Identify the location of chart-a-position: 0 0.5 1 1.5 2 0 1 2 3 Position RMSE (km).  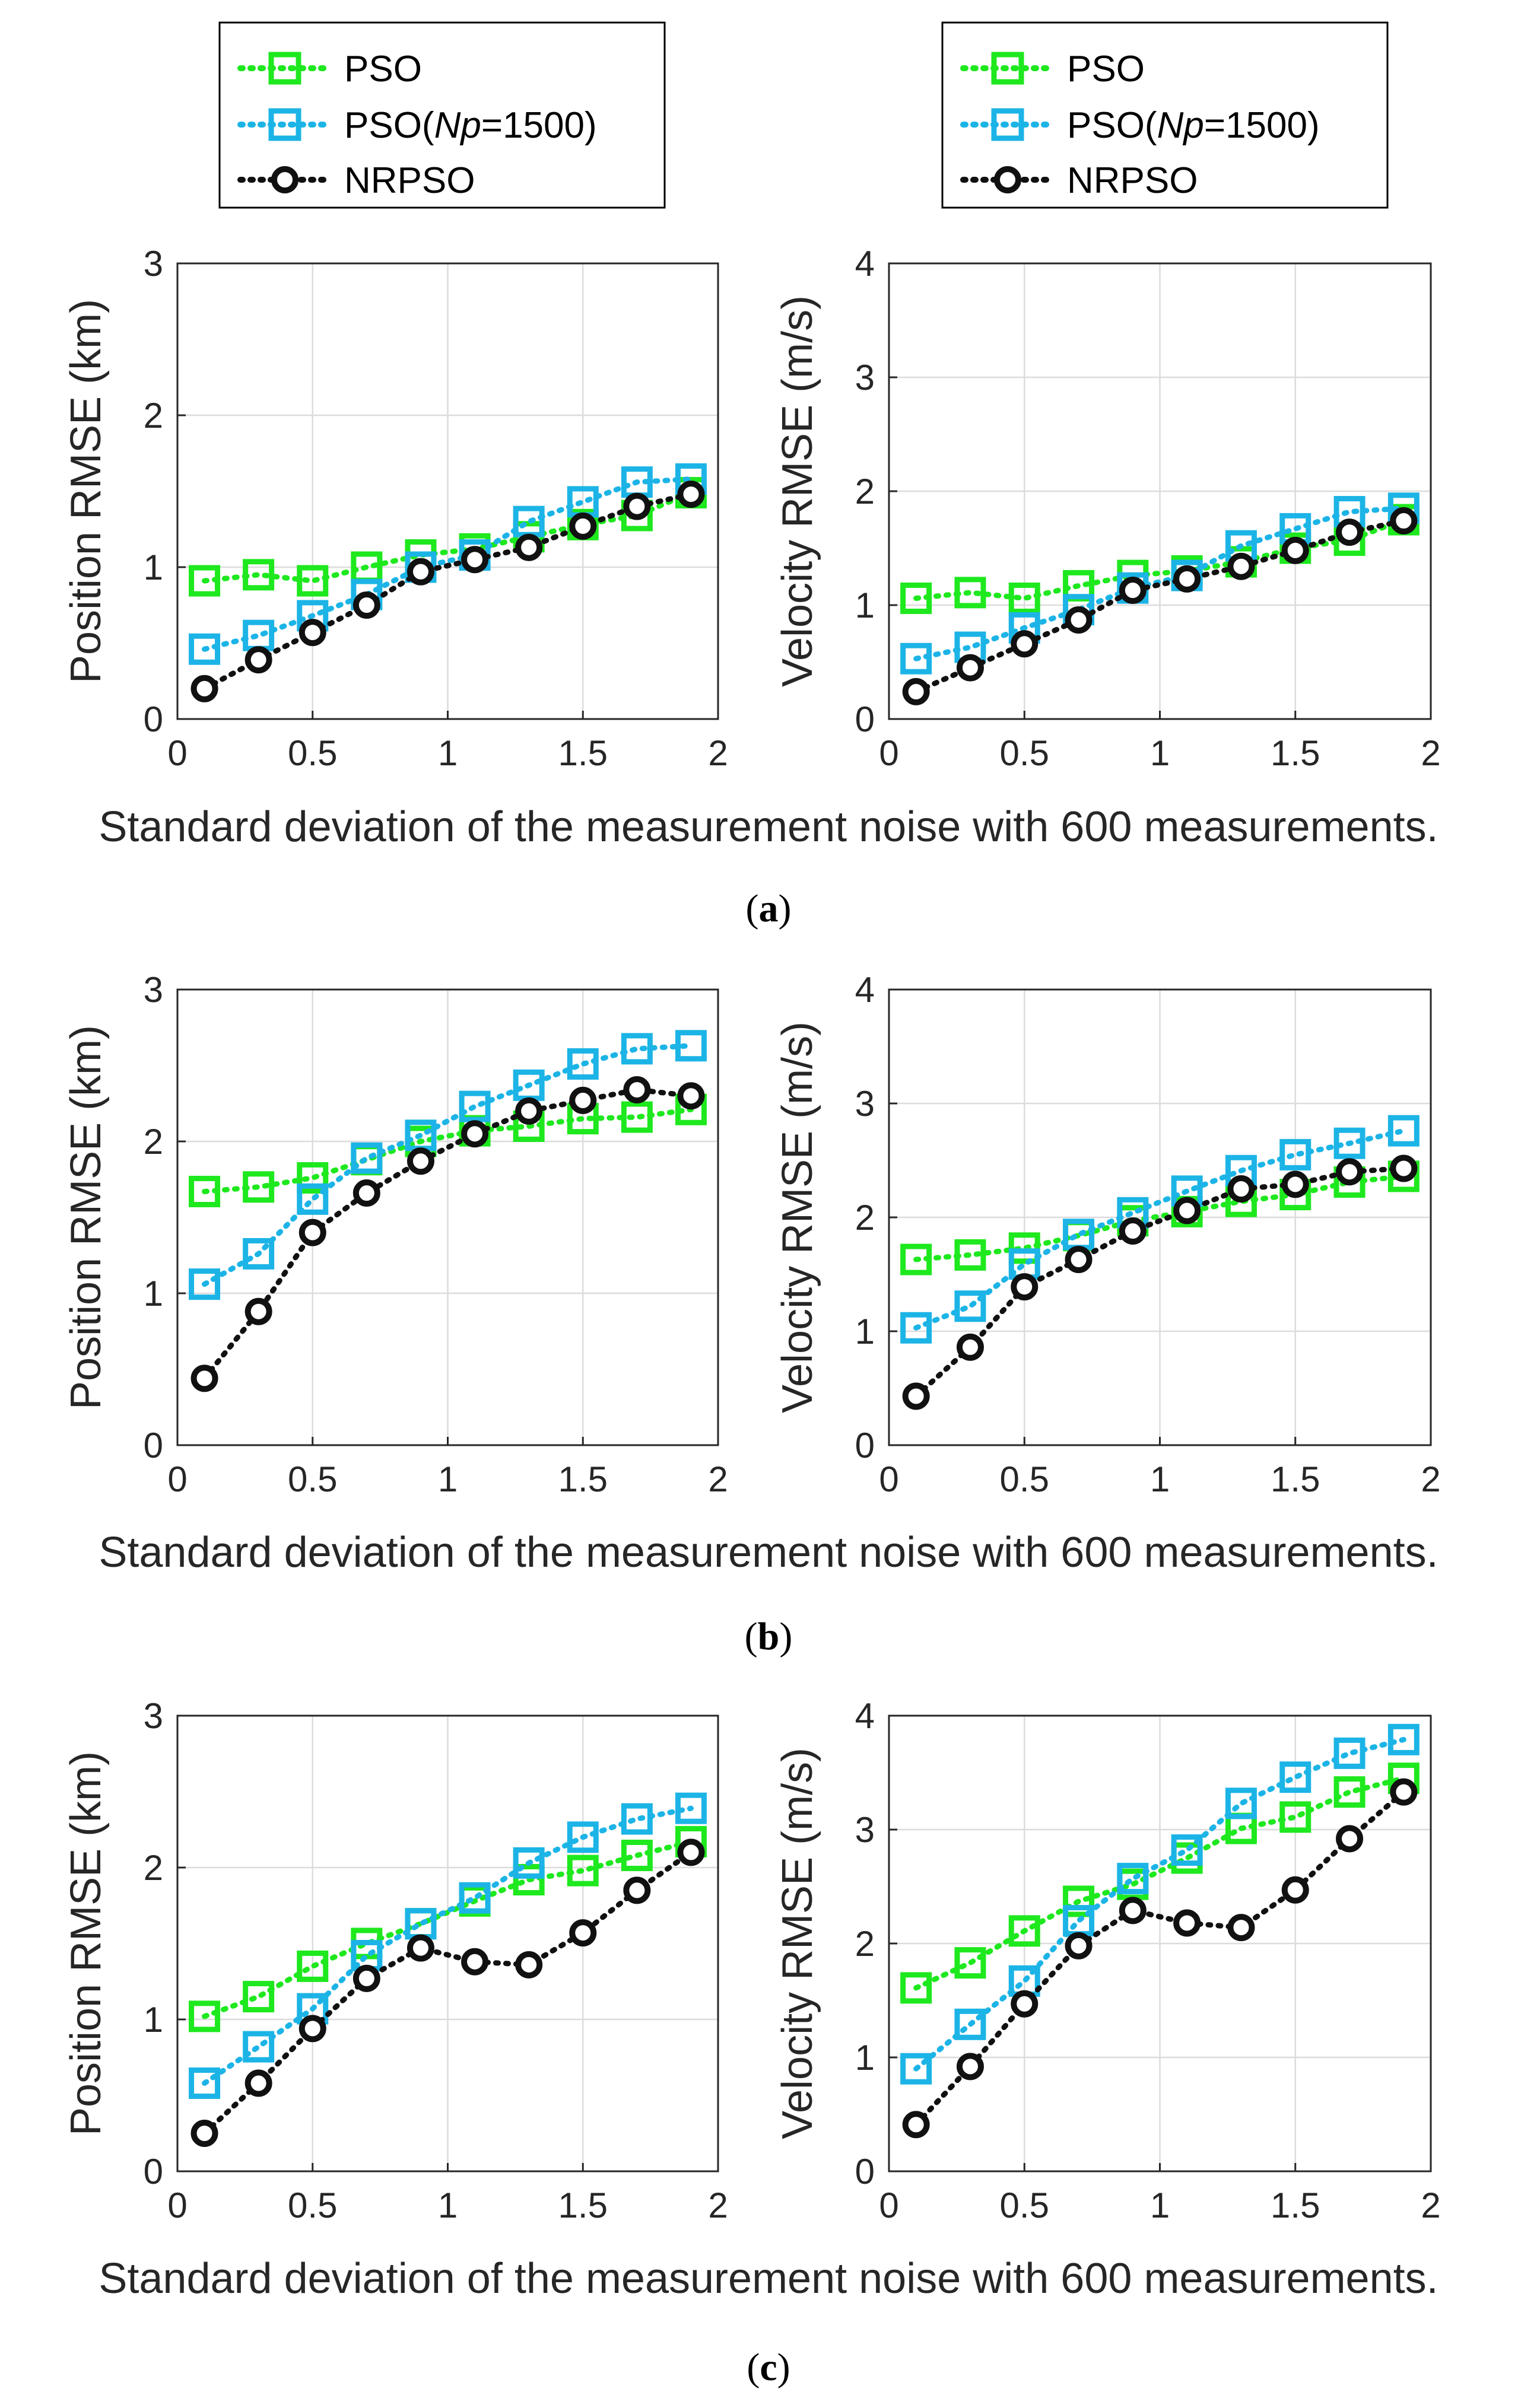
(395, 508).